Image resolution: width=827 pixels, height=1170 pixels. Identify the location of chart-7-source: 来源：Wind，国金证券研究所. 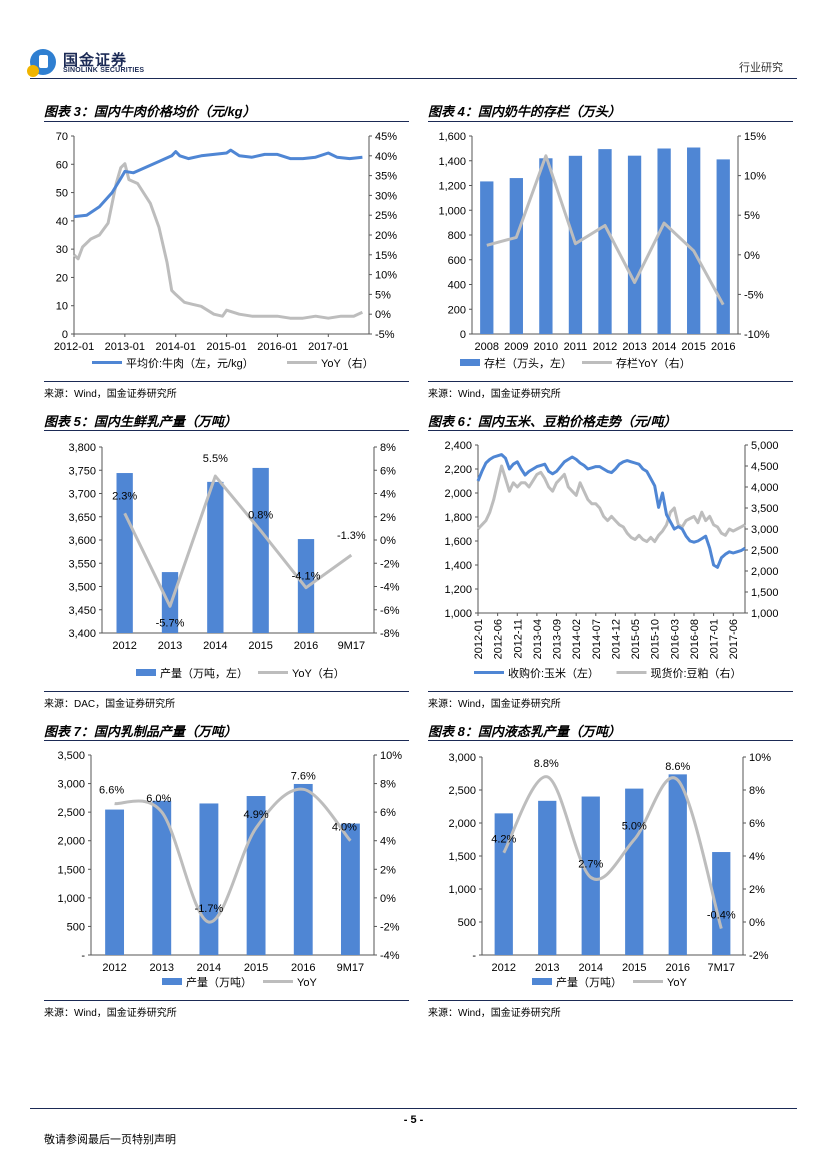
(110, 1013).